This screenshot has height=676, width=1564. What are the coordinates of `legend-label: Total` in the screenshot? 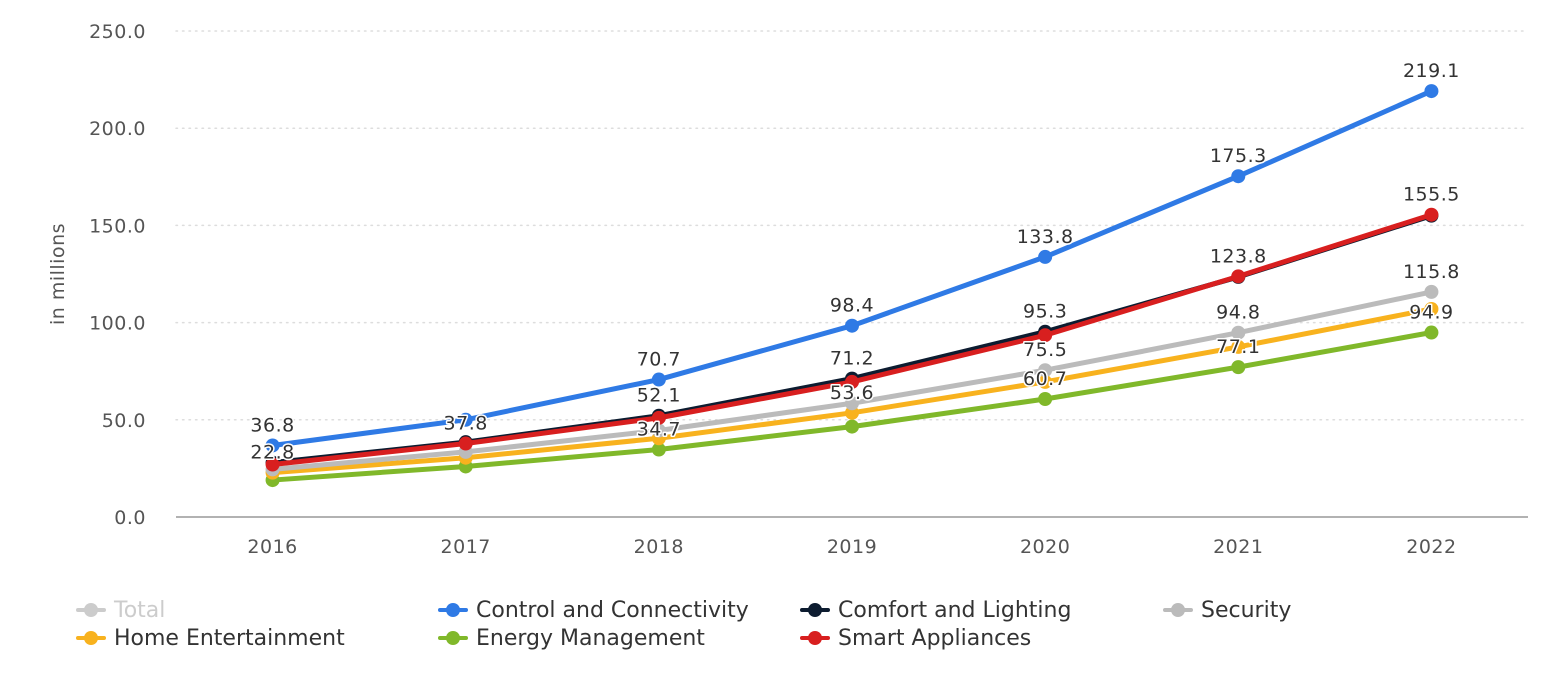 It's located at (140, 610).